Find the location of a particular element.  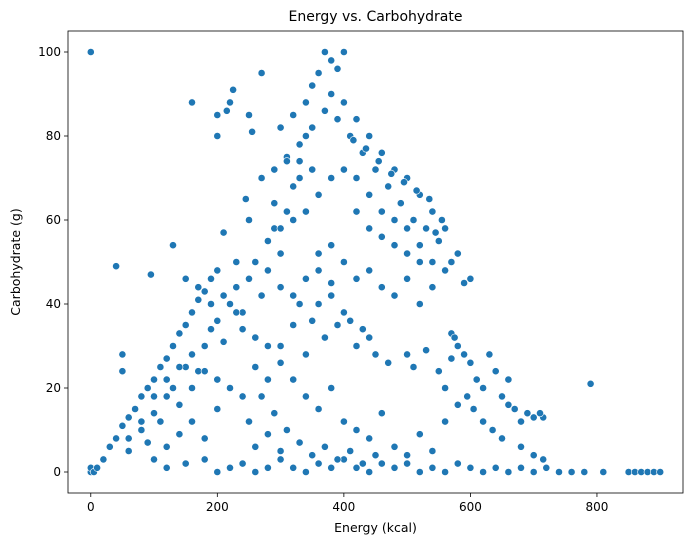

x-tick-label: 0 is located at coordinates (91, 507).